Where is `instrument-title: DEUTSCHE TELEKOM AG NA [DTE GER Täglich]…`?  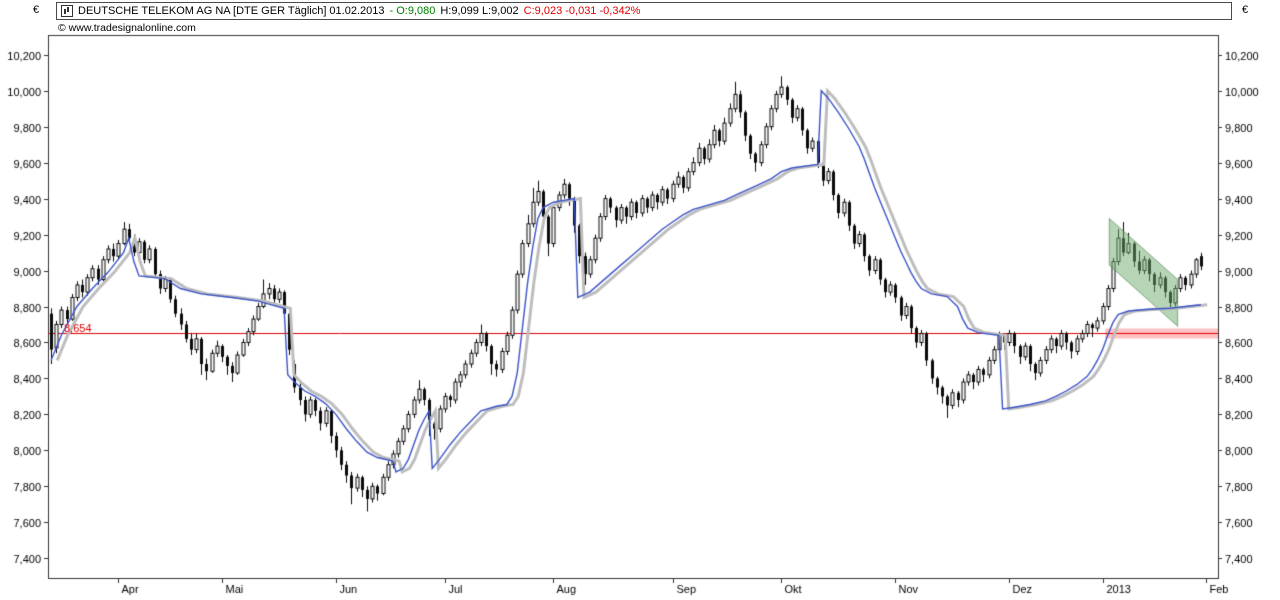
instrument-title: DEUTSCHE TELEKOM AG NA [DTE GER Täglich]… is located at coordinates (231, 11).